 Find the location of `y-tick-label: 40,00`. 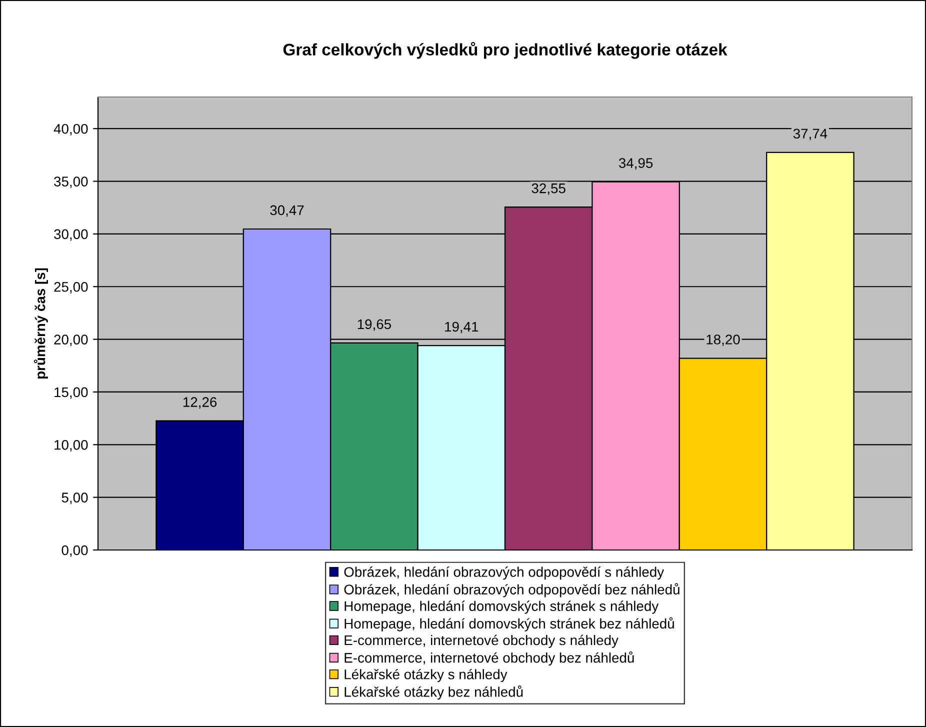

y-tick-label: 40,00 is located at coordinates (71, 130).